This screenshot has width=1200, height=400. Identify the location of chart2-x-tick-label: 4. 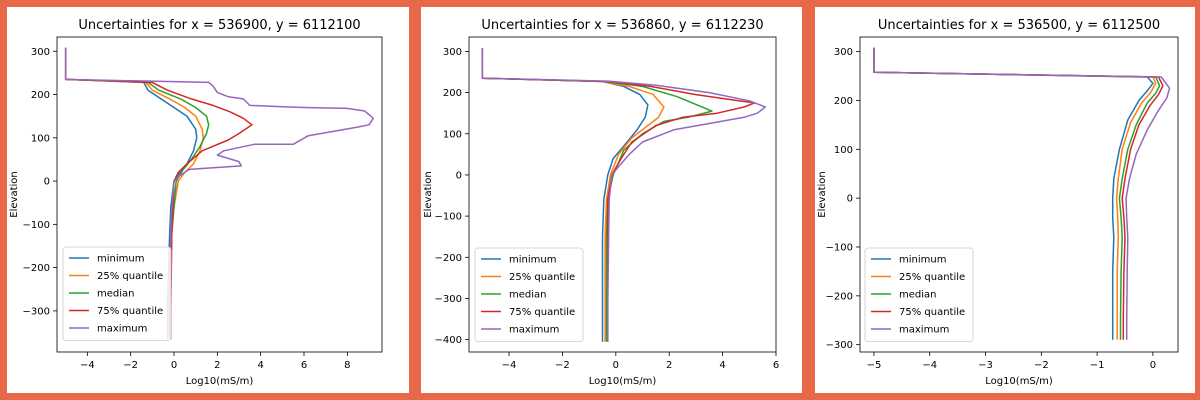
(722, 365).